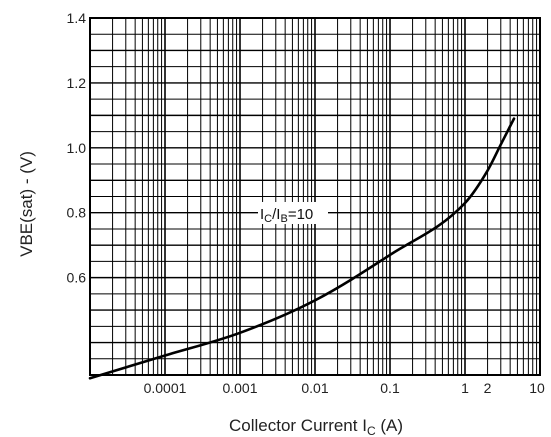 The image size is (551, 437). What do you see at coordinates (537, 388) in the screenshot?
I see `x-tick-label: 10` at bounding box center [537, 388].